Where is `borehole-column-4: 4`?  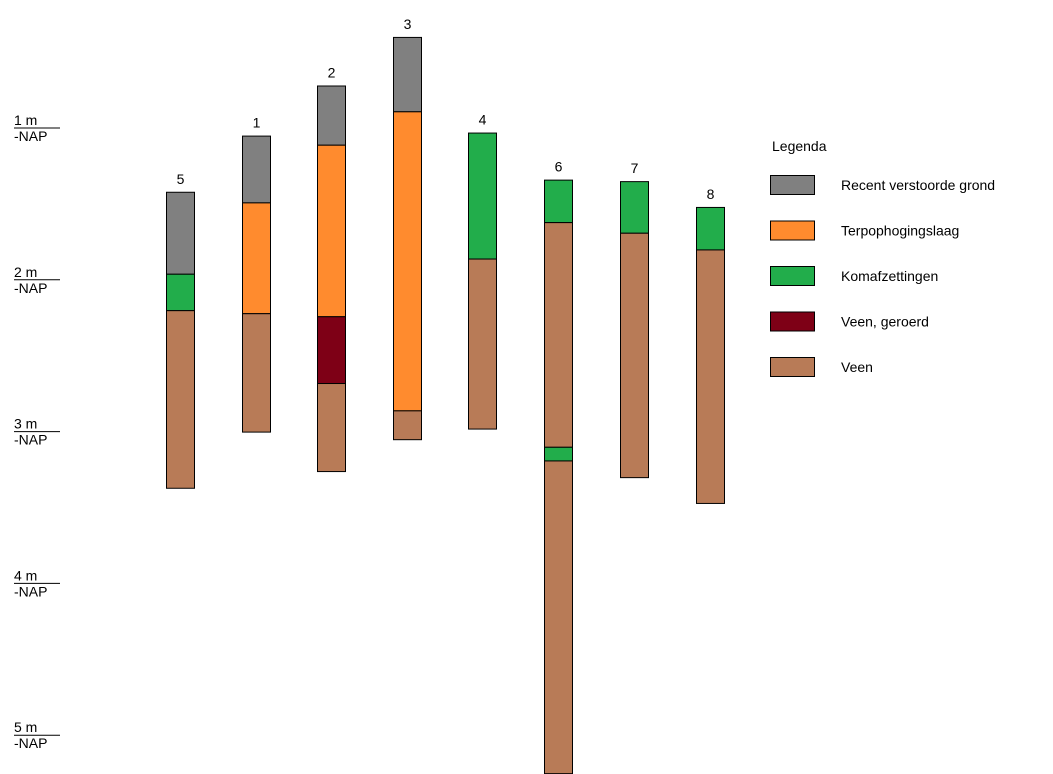
borehole-column-4: 4 is located at coordinates (482, 271).